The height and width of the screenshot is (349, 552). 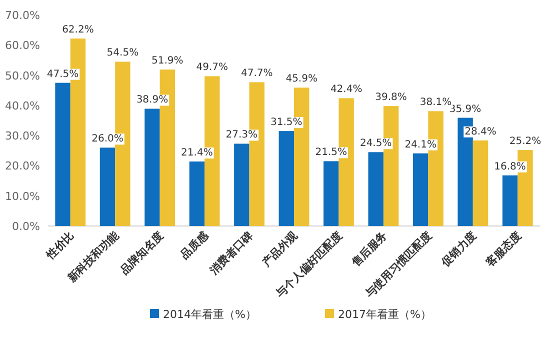 I want to click on y-tick-label: 40.0%, so click(x=22, y=105).